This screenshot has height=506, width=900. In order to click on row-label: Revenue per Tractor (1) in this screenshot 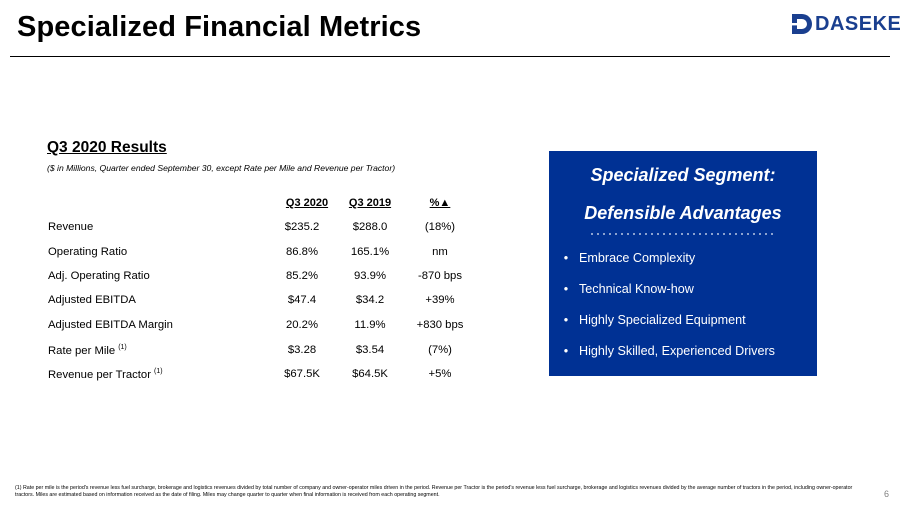, I will do `click(105, 374)`.